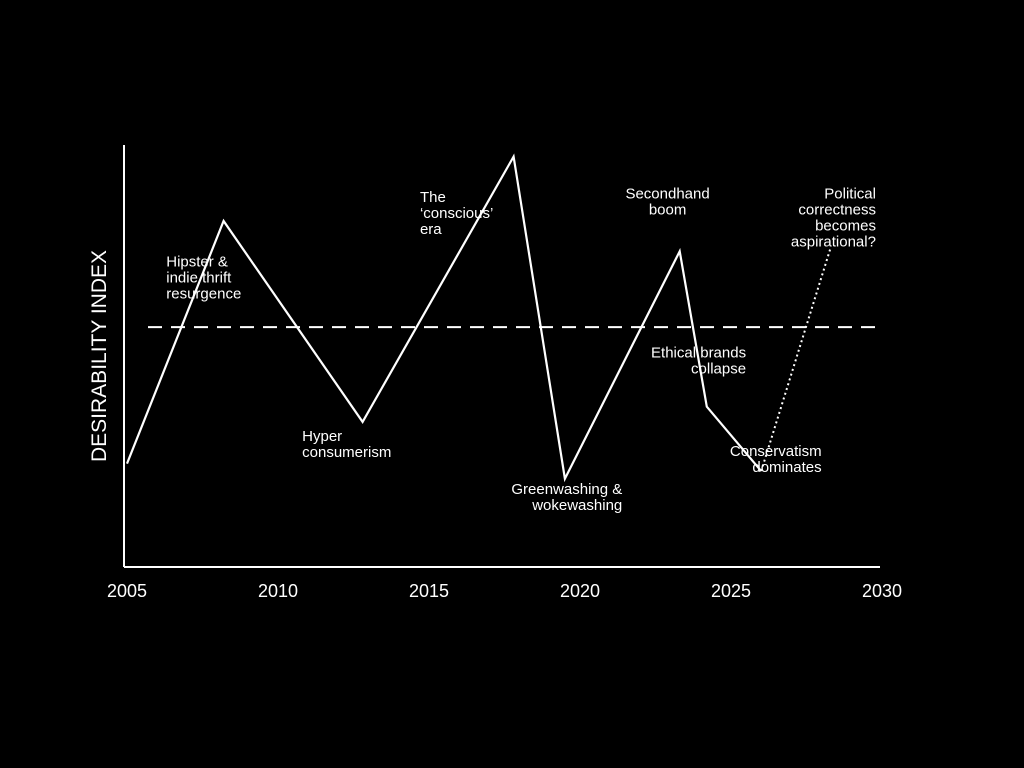 This screenshot has height=768, width=1024. What do you see at coordinates (698, 352) in the screenshot?
I see `annotation-line: Ethical brands` at bounding box center [698, 352].